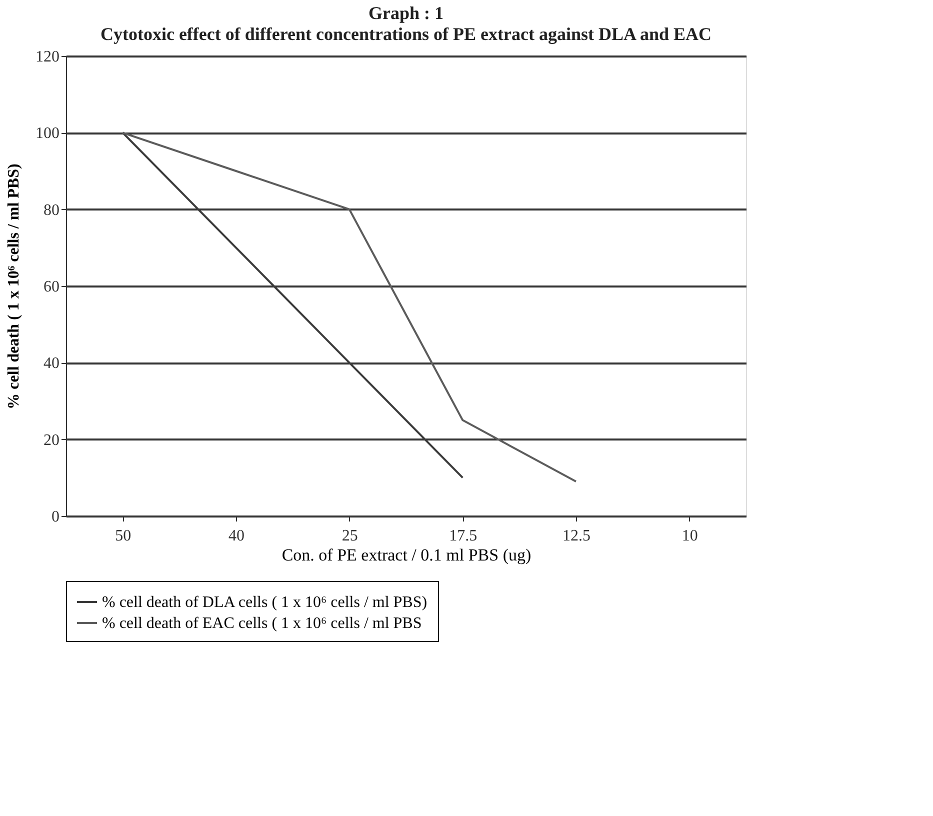 This screenshot has width=933, height=816. Describe the element at coordinates (52, 440) in the screenshot. I see `y-tick-label: 20` at that location.